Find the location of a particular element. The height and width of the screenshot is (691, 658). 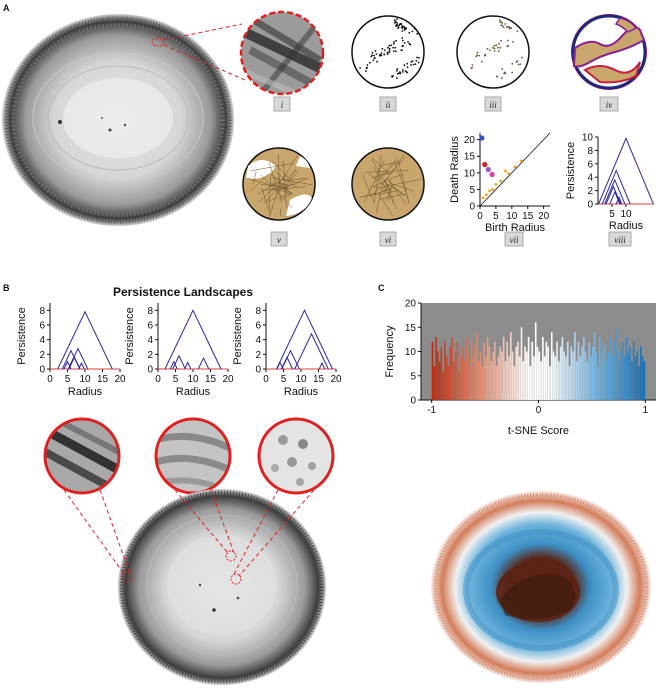

diagonal-line is located at coordinates (515, 169).